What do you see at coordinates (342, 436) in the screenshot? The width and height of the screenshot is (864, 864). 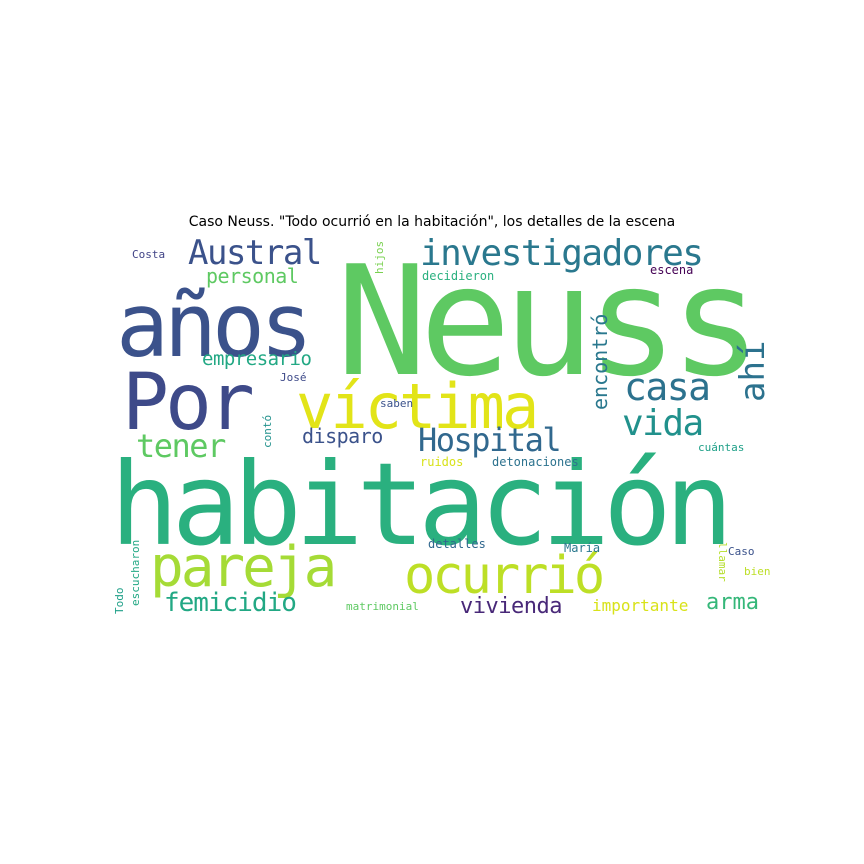 I see `word-disparo: disparo` at bounding box center [342, 436].